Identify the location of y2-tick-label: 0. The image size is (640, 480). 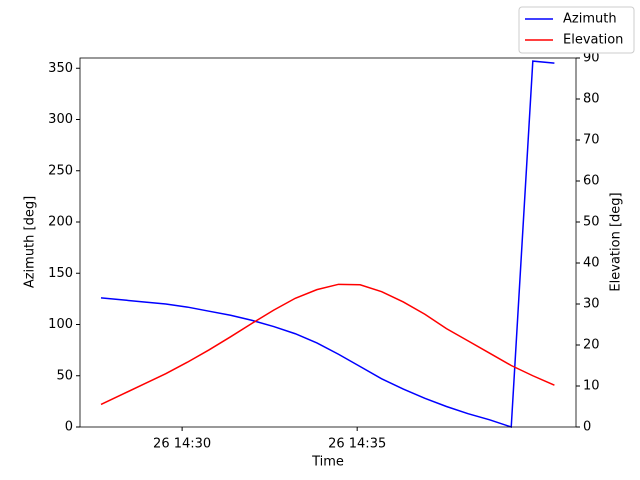
(587, 427).